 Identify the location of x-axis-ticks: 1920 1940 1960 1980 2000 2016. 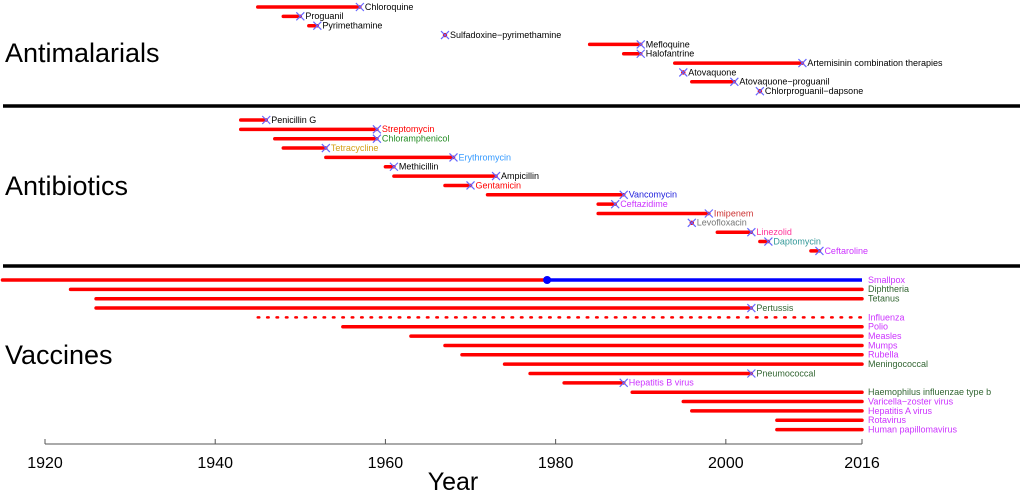
(453, 455).